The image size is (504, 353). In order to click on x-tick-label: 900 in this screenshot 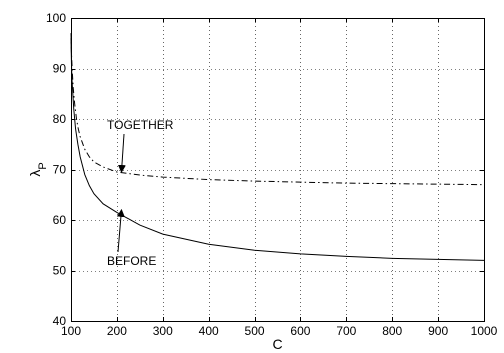, I will do `click(438, 331)`.